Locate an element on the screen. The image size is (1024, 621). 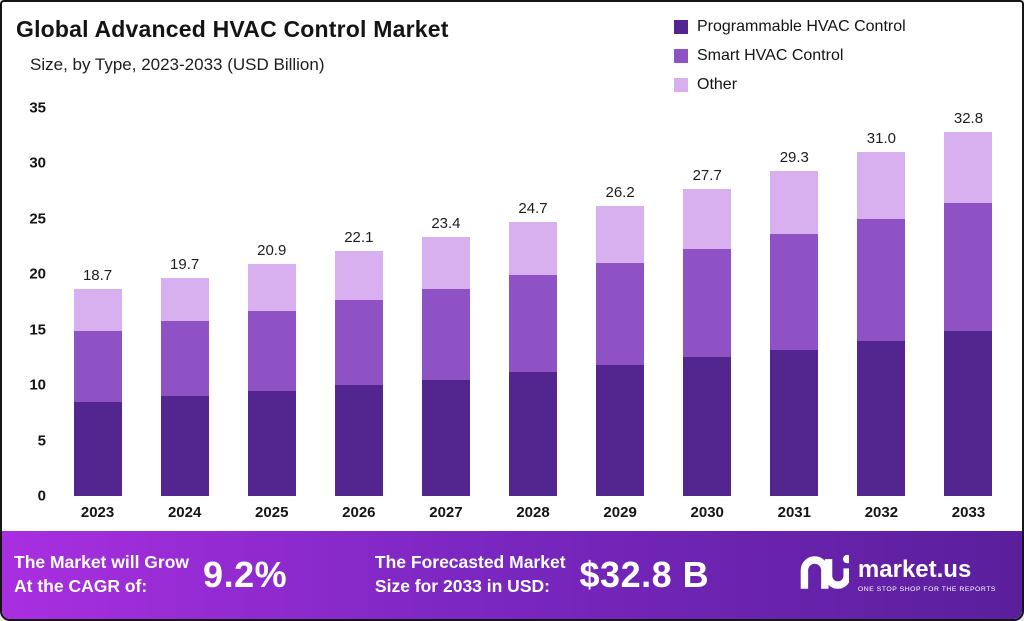
cagr-label-line2: At the CAGR of: is located at coordinates (81, 586).